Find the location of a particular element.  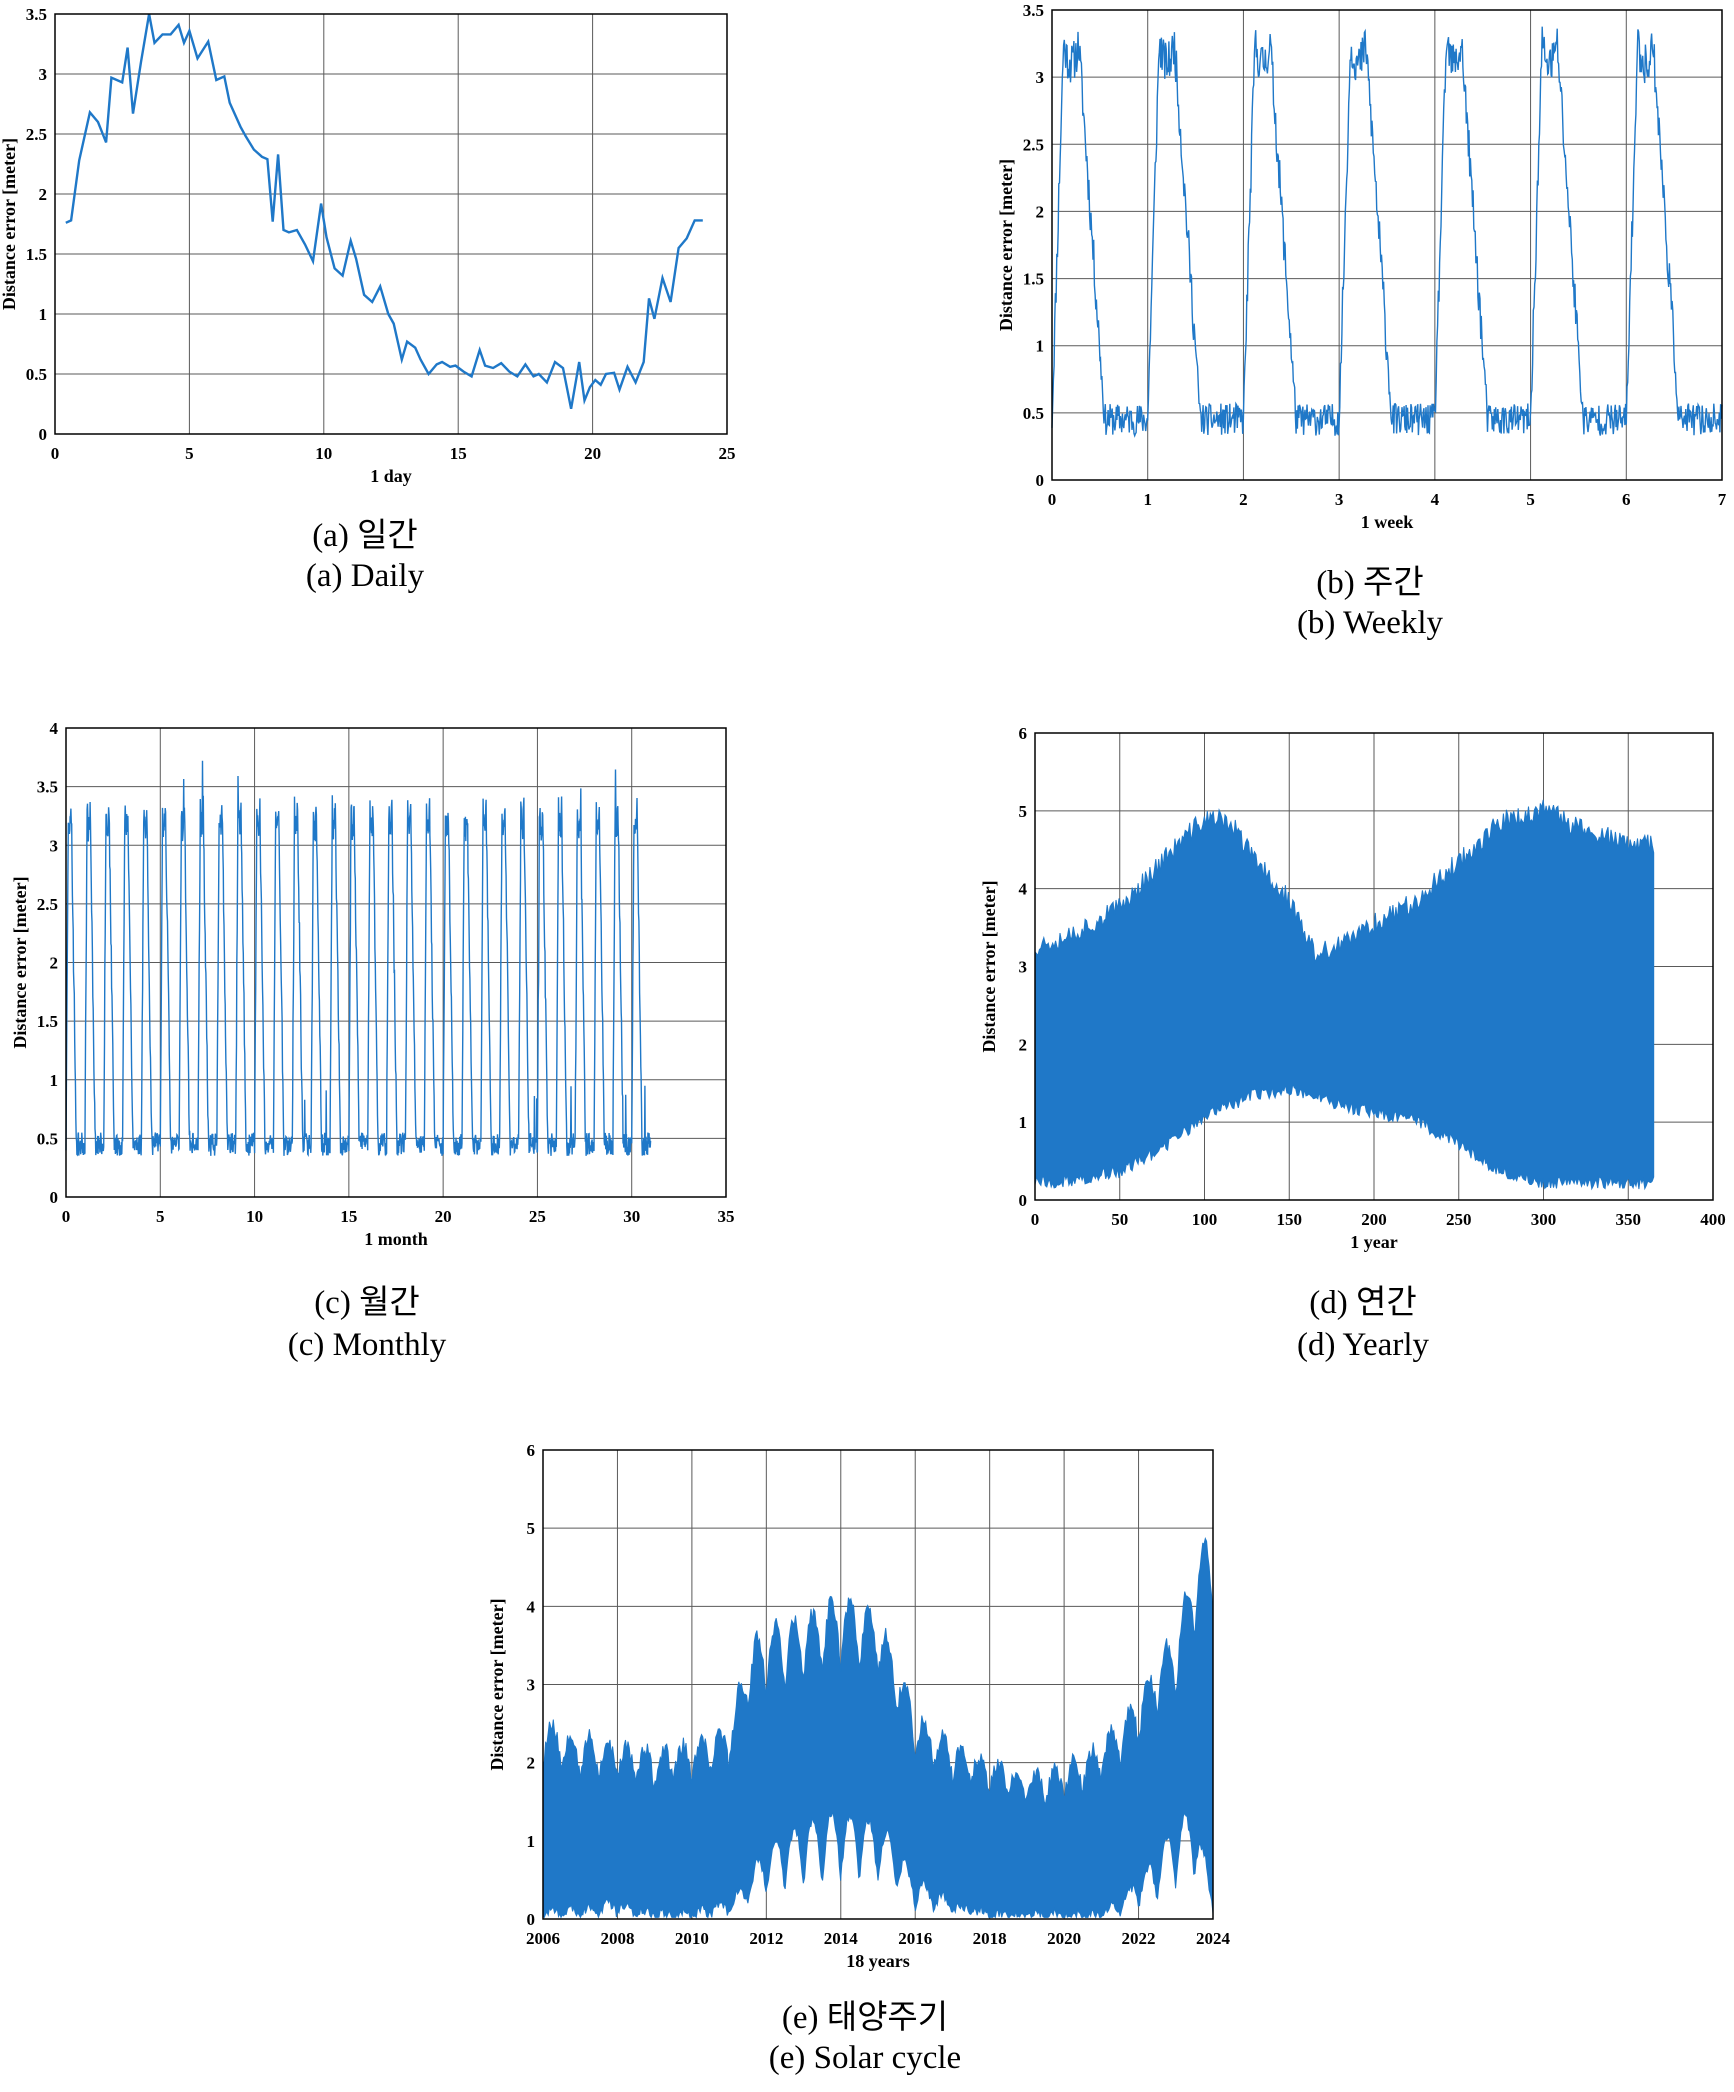

x-tick-label: 30 is located at coordinates (631, 1216).